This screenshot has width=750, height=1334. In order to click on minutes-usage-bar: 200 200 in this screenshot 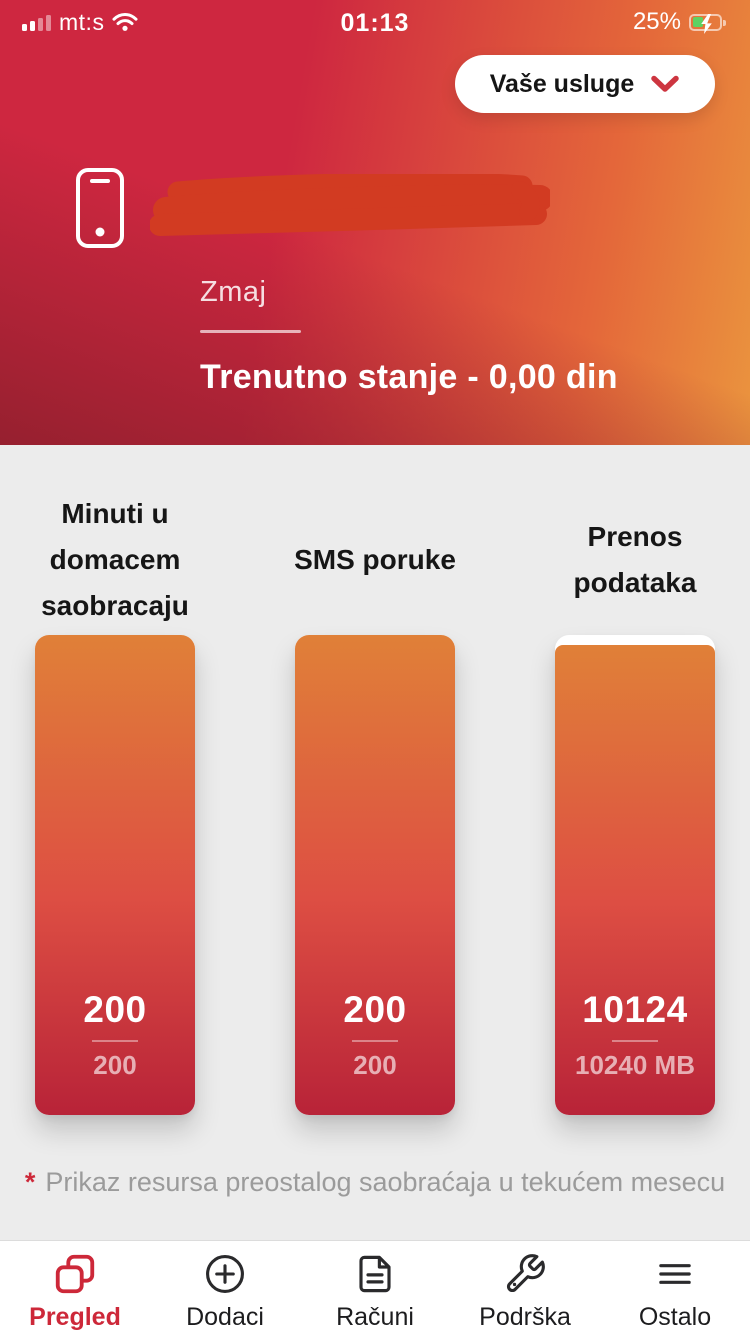, I will do `click(115, 875)`.